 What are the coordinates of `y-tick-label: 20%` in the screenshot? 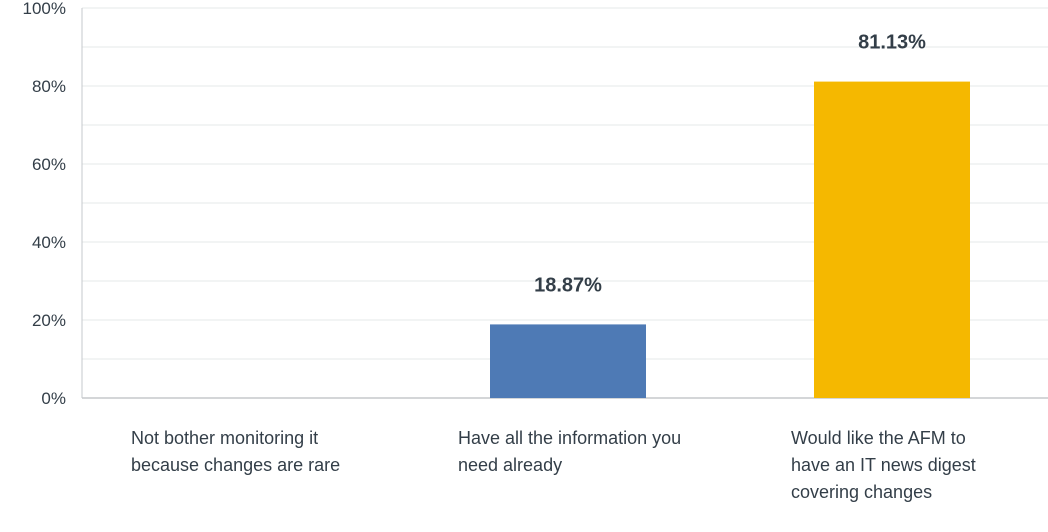 It's located at (49, 320).